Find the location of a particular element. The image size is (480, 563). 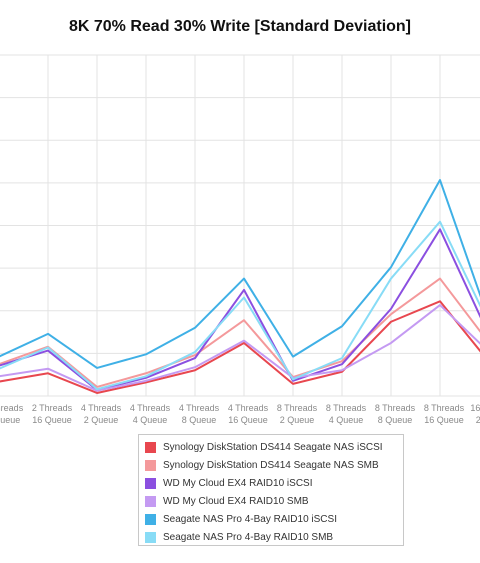

legend-item: Seagate NAS Pro 4-Bay RAID10 SMB is located at coordinates (239, 537).